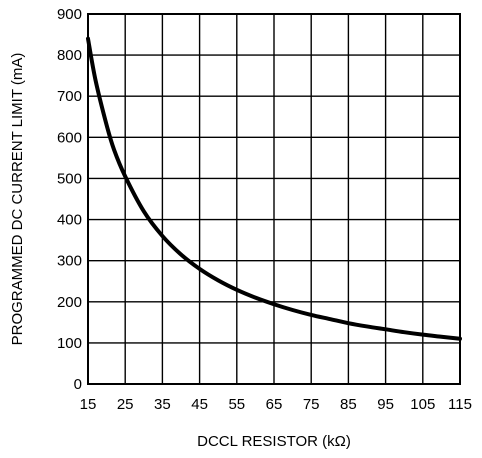  I want to click on x-tick-label: 15, so click(88, 404).